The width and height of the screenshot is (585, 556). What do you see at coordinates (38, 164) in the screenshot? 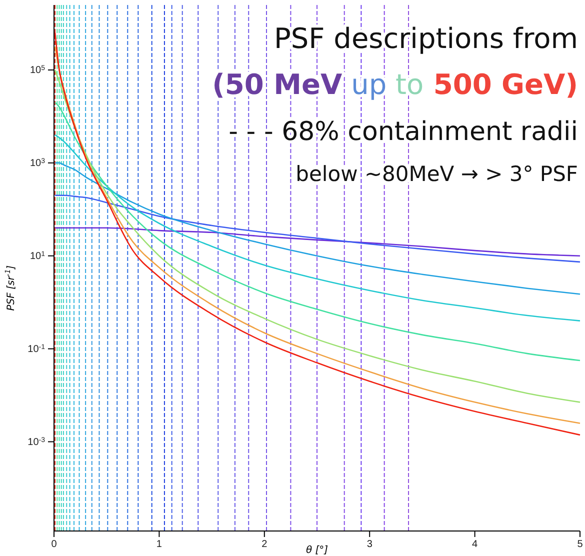
I see `y-tick-label: 10$^{3}$` at bounding box center [38, 164].